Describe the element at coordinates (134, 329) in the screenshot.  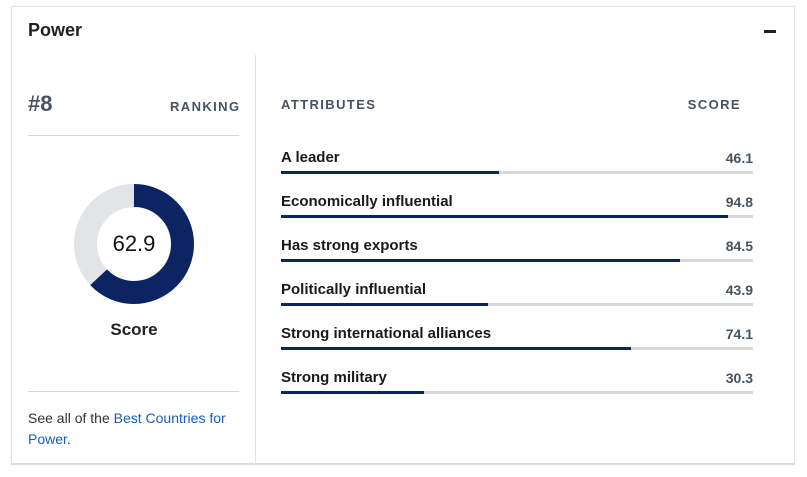
I see `score-label: Score` at that location.